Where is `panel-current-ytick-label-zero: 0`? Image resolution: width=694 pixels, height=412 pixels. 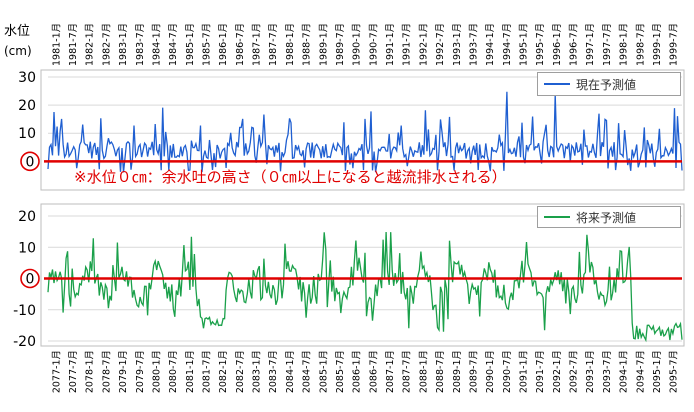 panel-current-ytick-label-zero: 0 is located at coordinates (30, 162).